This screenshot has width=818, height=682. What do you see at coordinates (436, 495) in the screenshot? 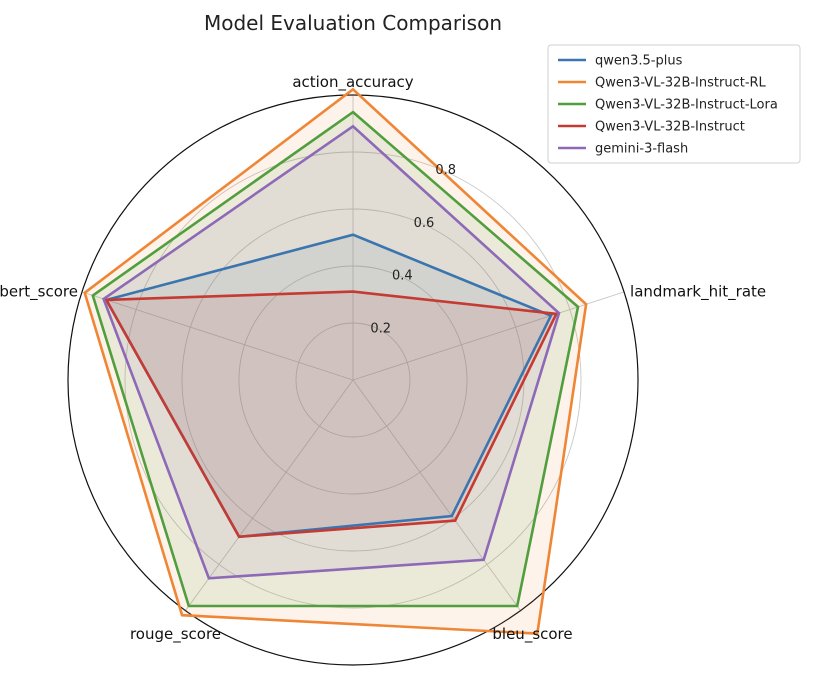
I see `spoke-bleu_score` at bounding box center [436, 495].